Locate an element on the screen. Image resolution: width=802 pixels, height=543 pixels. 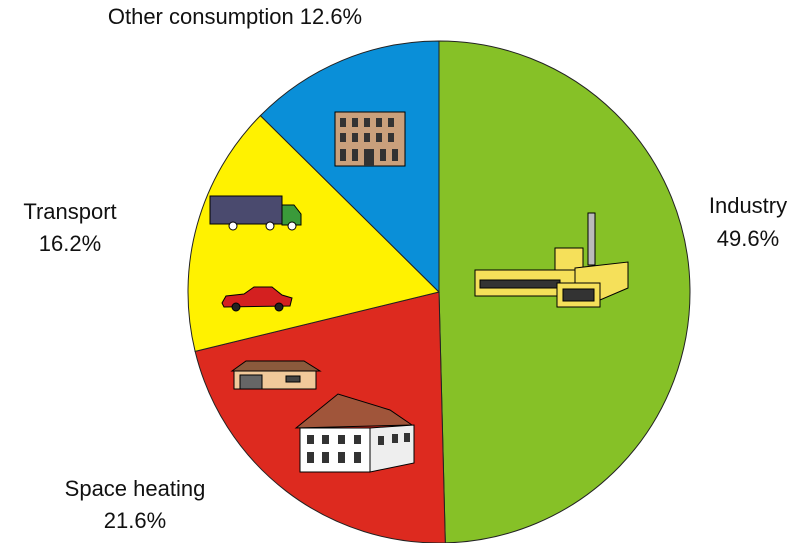
category-label: Transport is located at coordinates (69, 211).